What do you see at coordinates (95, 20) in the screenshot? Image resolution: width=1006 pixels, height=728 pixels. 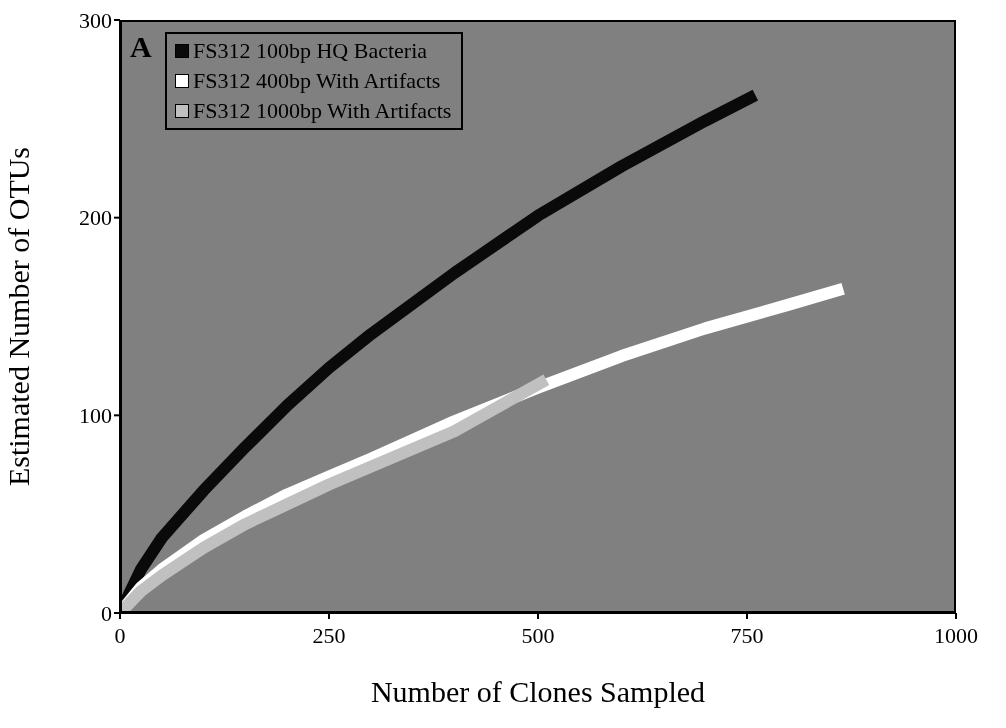 I see `y-tick-label: 300` at bounding box center [95, 20].